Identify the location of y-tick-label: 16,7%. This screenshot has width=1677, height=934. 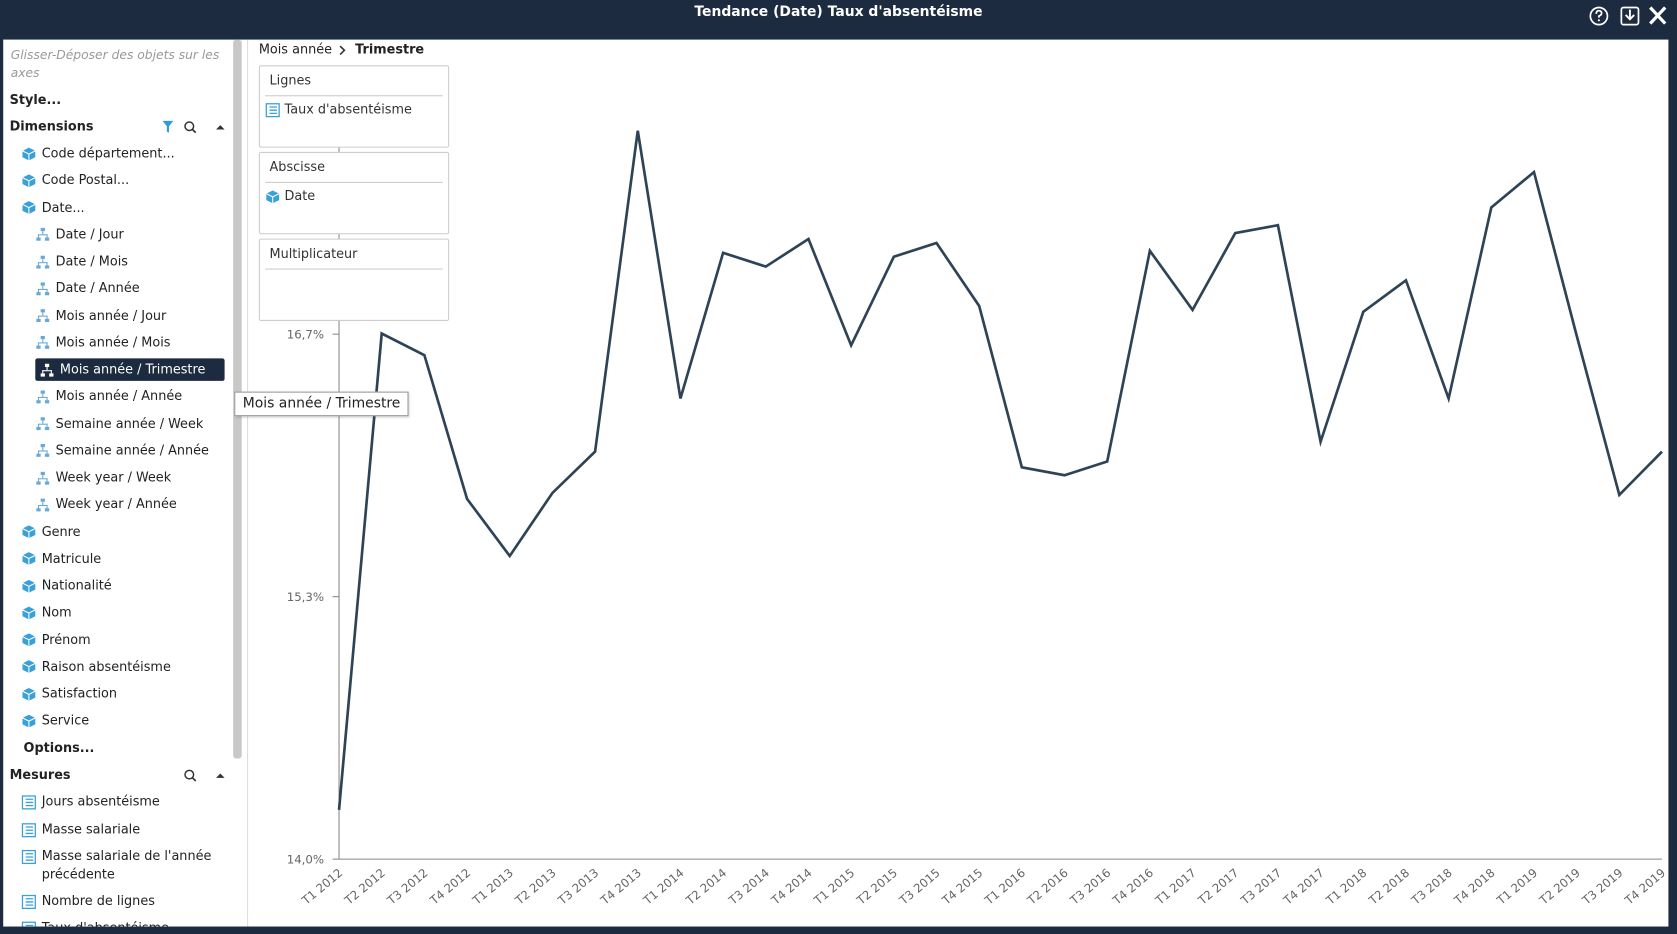
(305, 334).